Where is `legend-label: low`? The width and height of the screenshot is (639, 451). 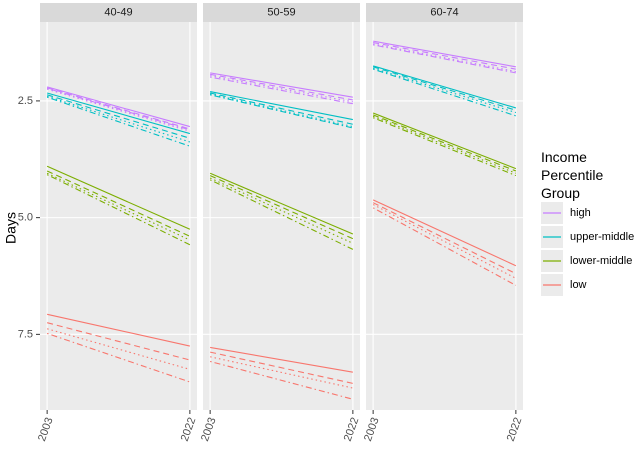
legend-label: low is located at coordinates (578, 285).